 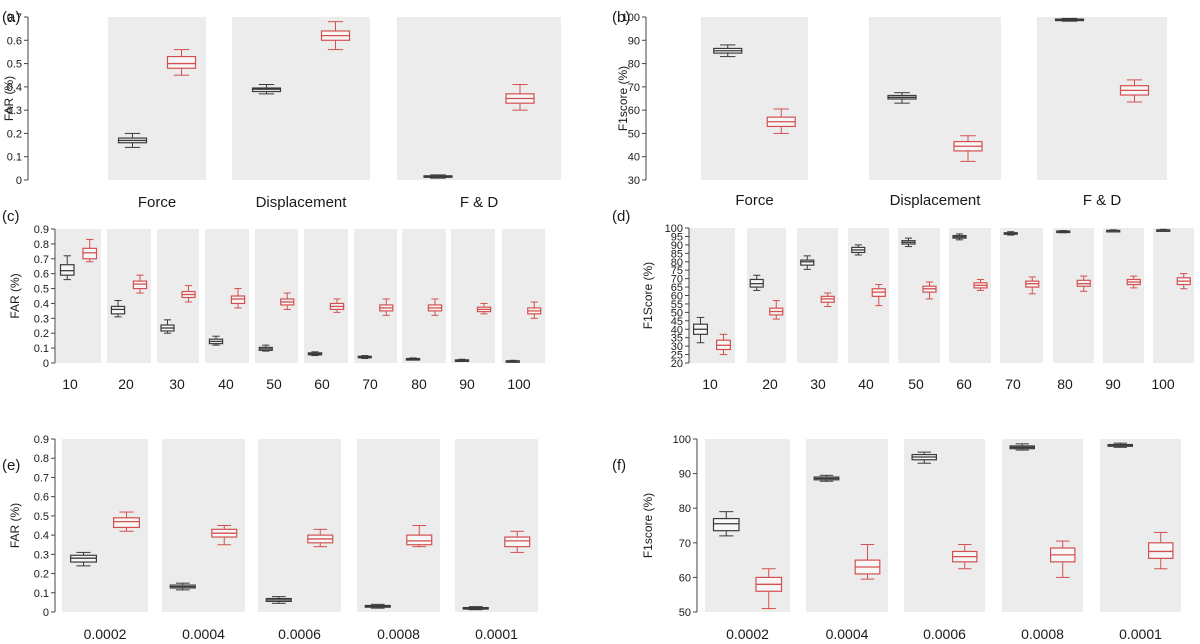 I want to click on y-tick-label: 0.7, so click(x=41, y=260).